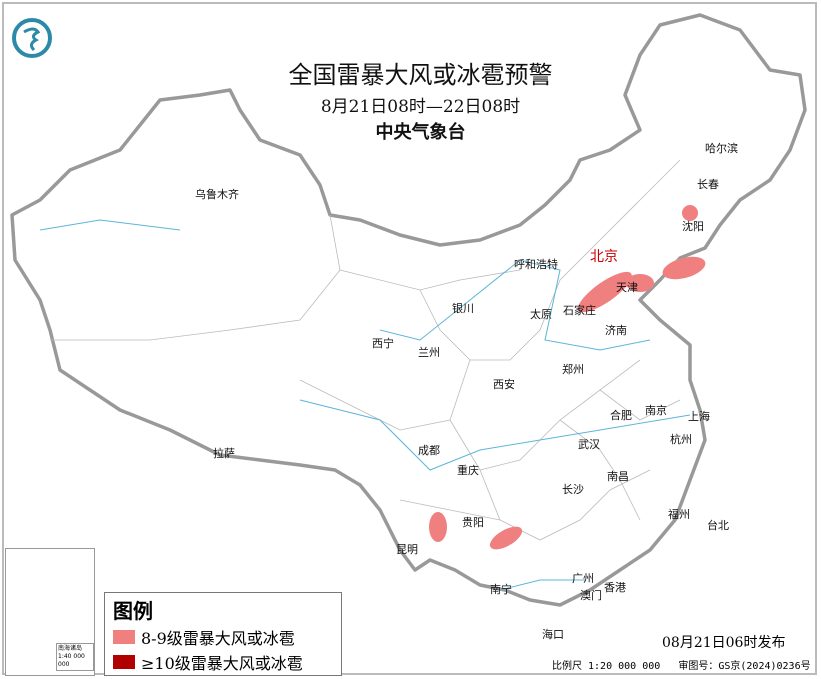  I want to click on city-label: 南京, so click(656, 410).